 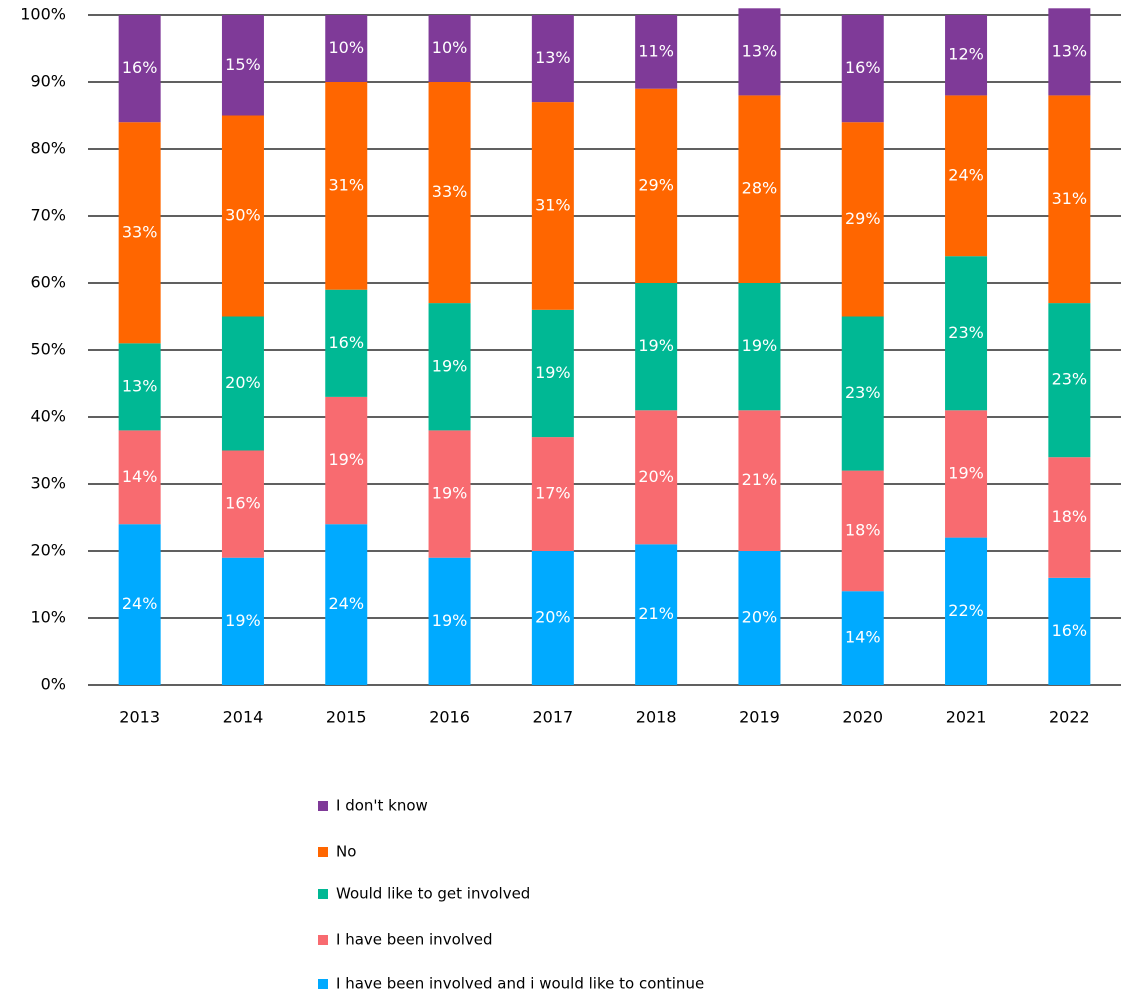 What do you see at coordinates (552, 717) in the screenshot?
I see `x-tick-label: 2017` at bounding box center [552, 717].